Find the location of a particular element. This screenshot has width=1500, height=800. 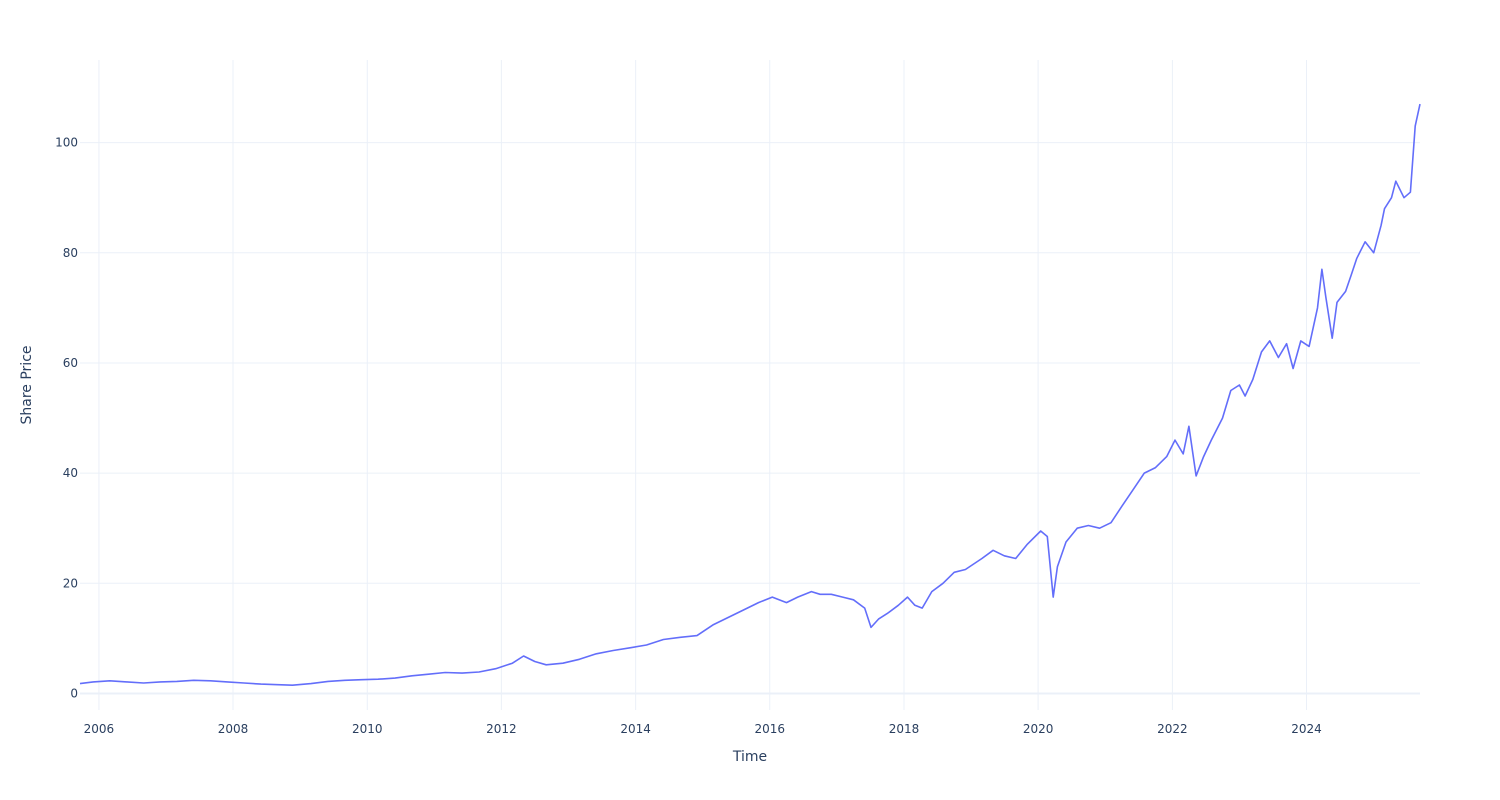

x-tick-label: 2006 is located at coordinates (99, 729).